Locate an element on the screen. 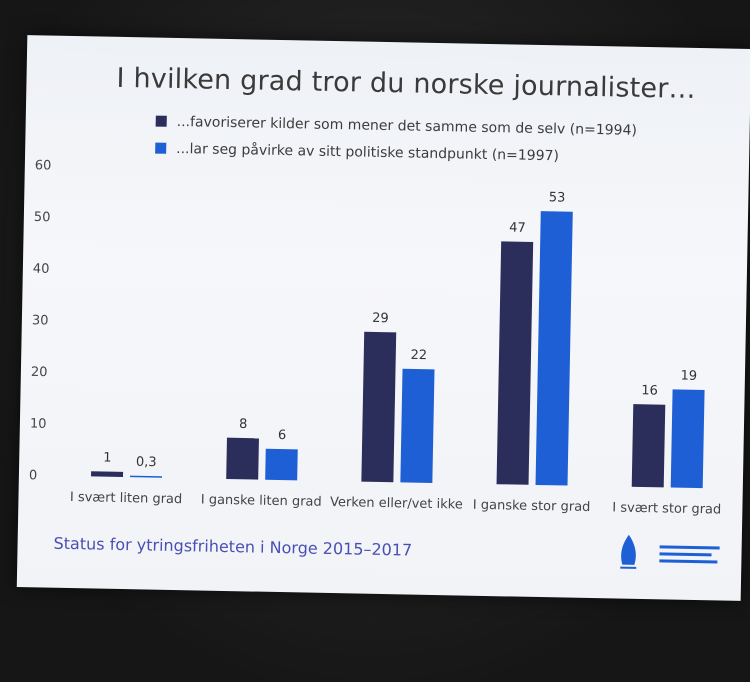  y-tick-label-0: 0 is located at coordinates (33, 475).